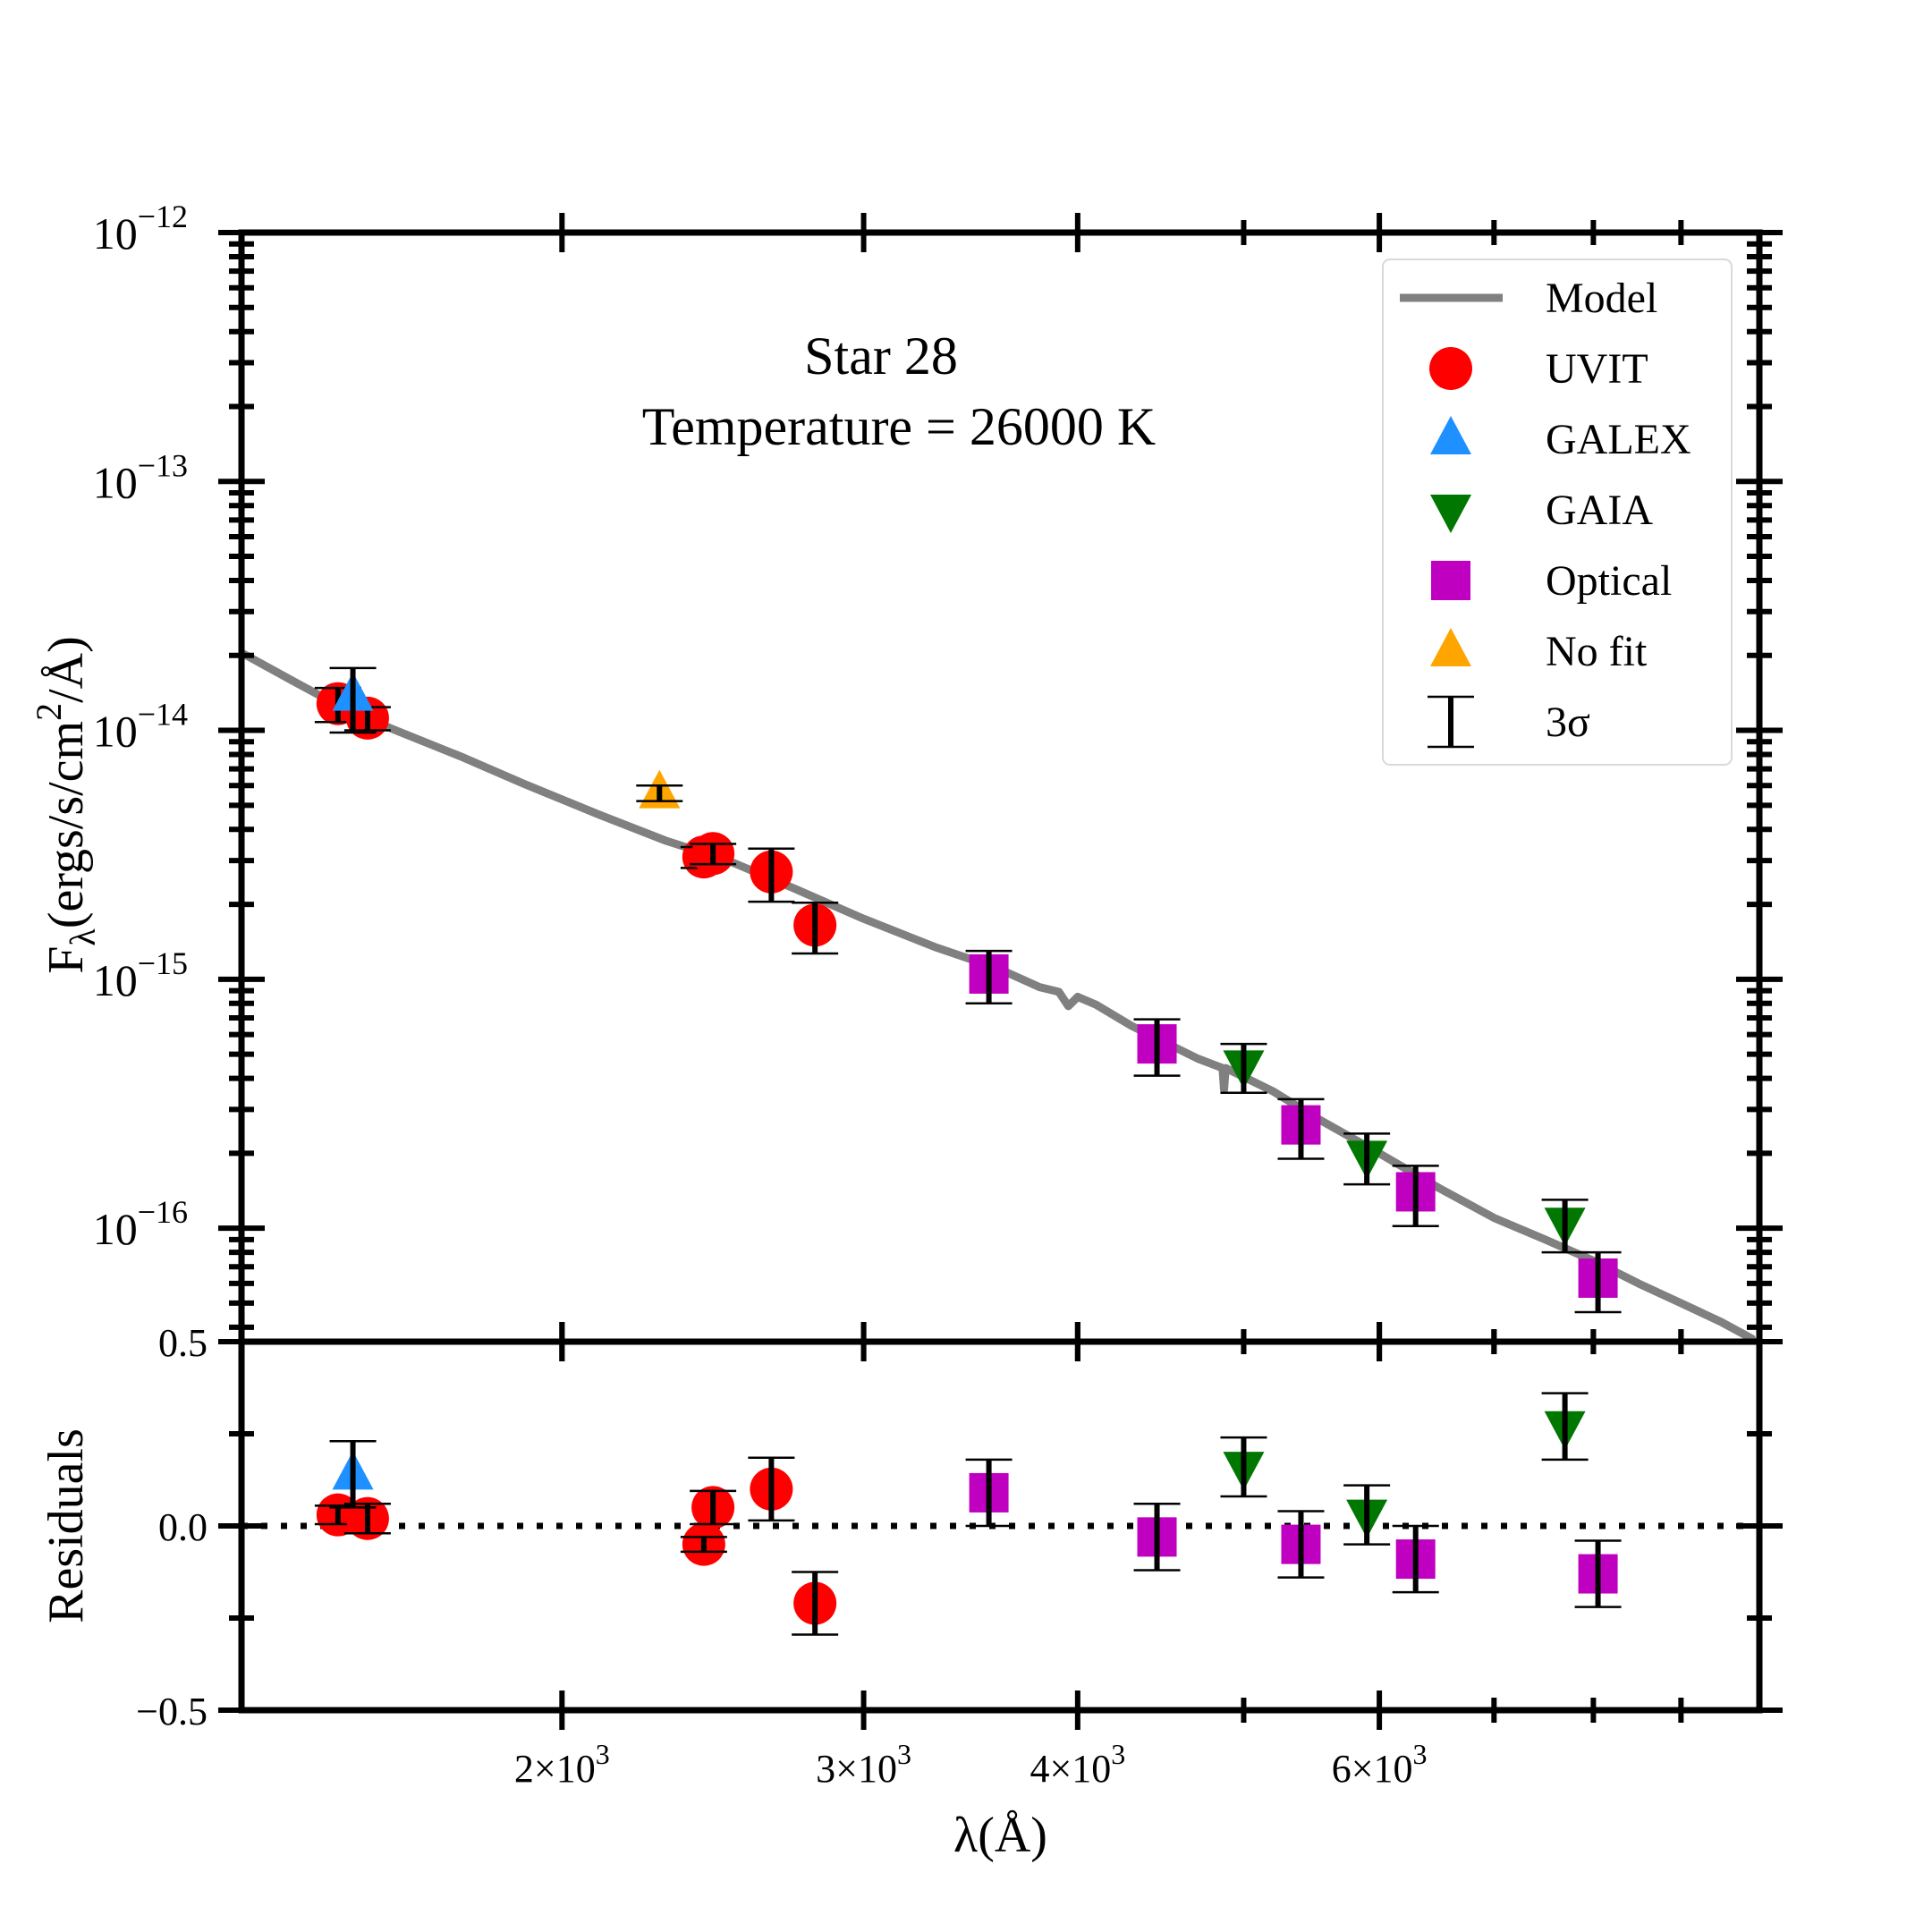 Image resolution: width=1932 pixels, height=1932 pixels. What do you see at coordinates (1451, 722) in the screenshot?
I see `legend-swatch-errorbar` at bounding box center [1451, 722].